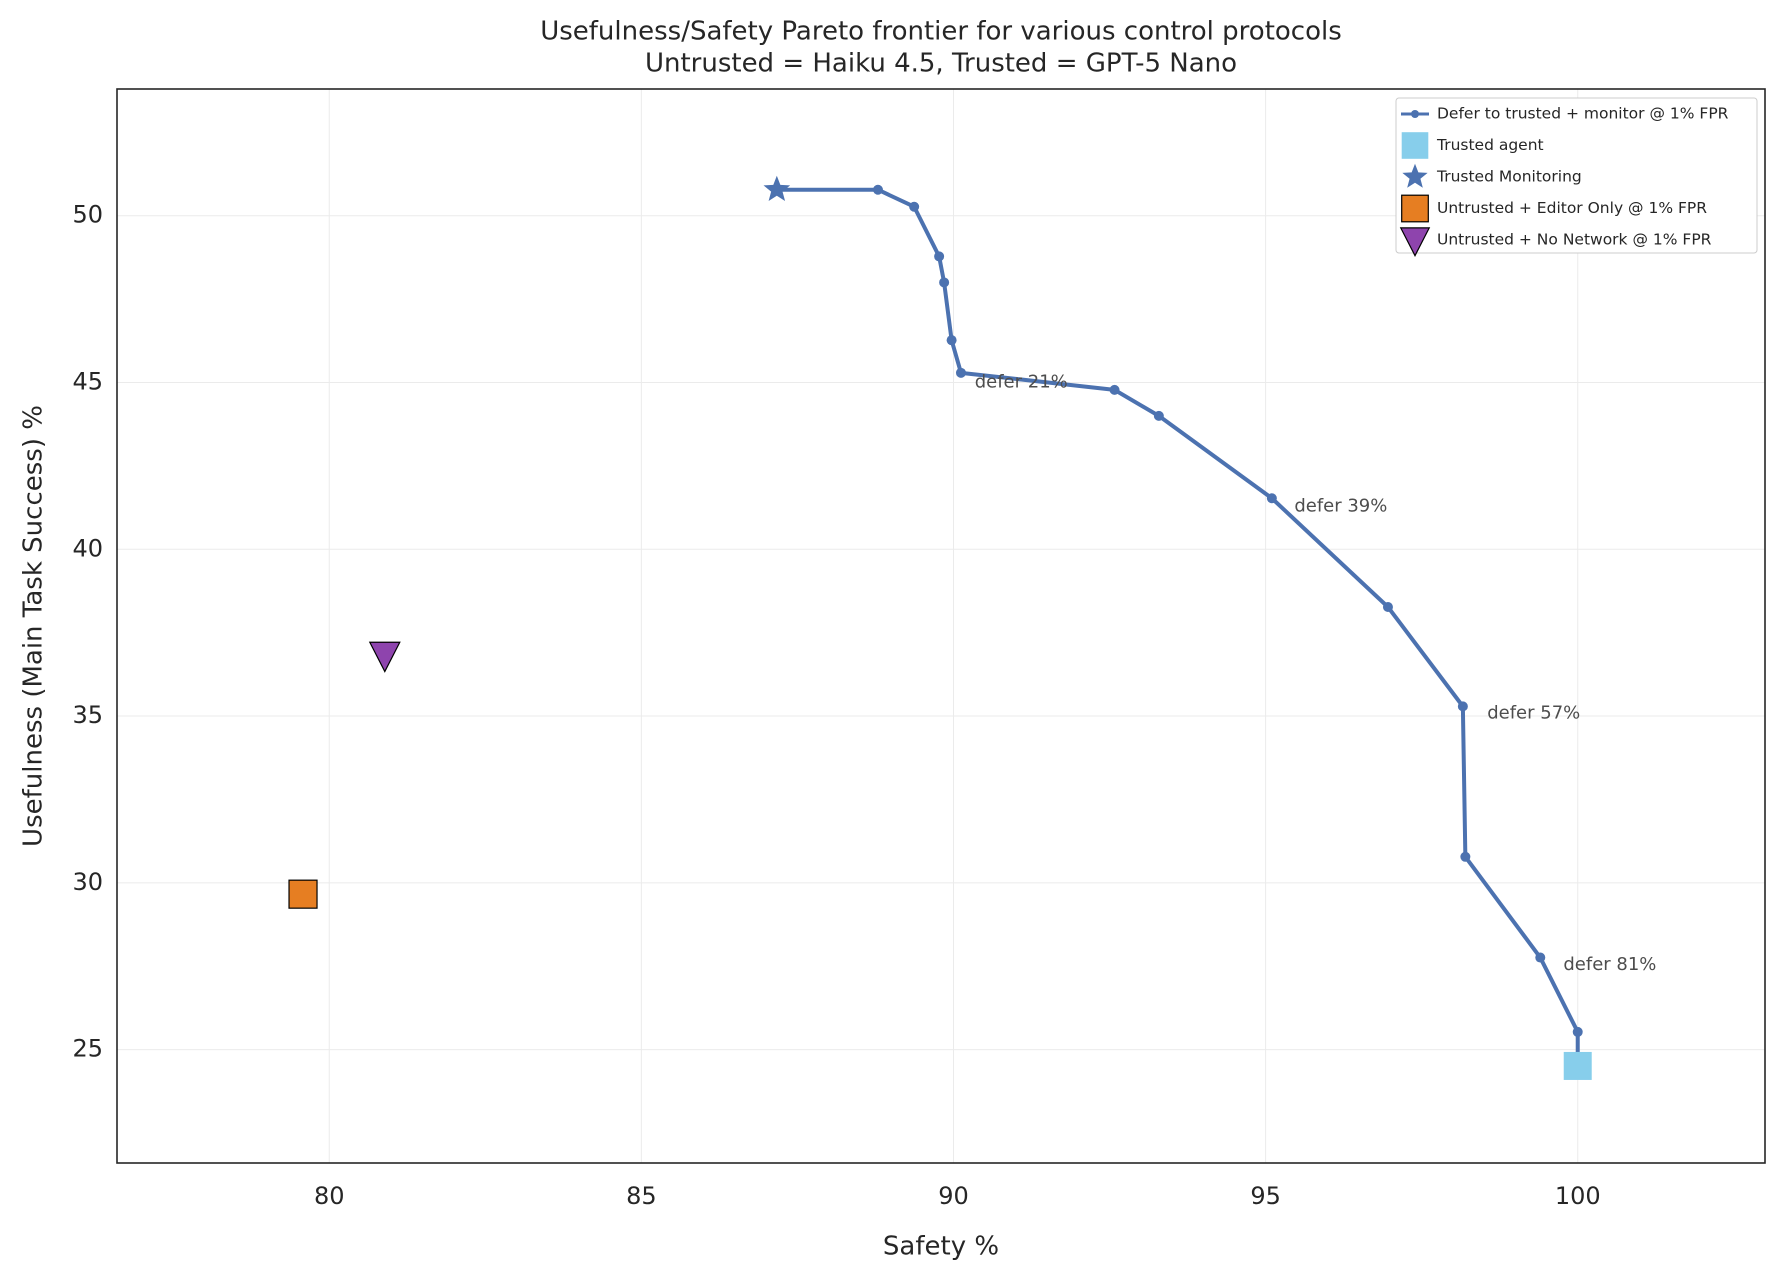 Image resolution: width=1776 pixels, height=1276 pixels. What do you see at coordinates (941, 1247) in the screenshot?
I see `x-axis-label: Safety %` at bounding box center [941, 1247].